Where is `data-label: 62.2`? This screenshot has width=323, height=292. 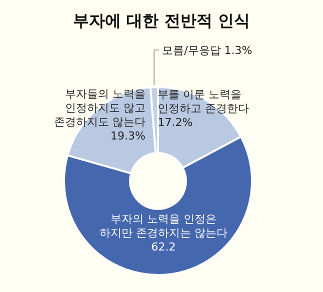
data-label: 62.2 is located at coordinates (163, 247).